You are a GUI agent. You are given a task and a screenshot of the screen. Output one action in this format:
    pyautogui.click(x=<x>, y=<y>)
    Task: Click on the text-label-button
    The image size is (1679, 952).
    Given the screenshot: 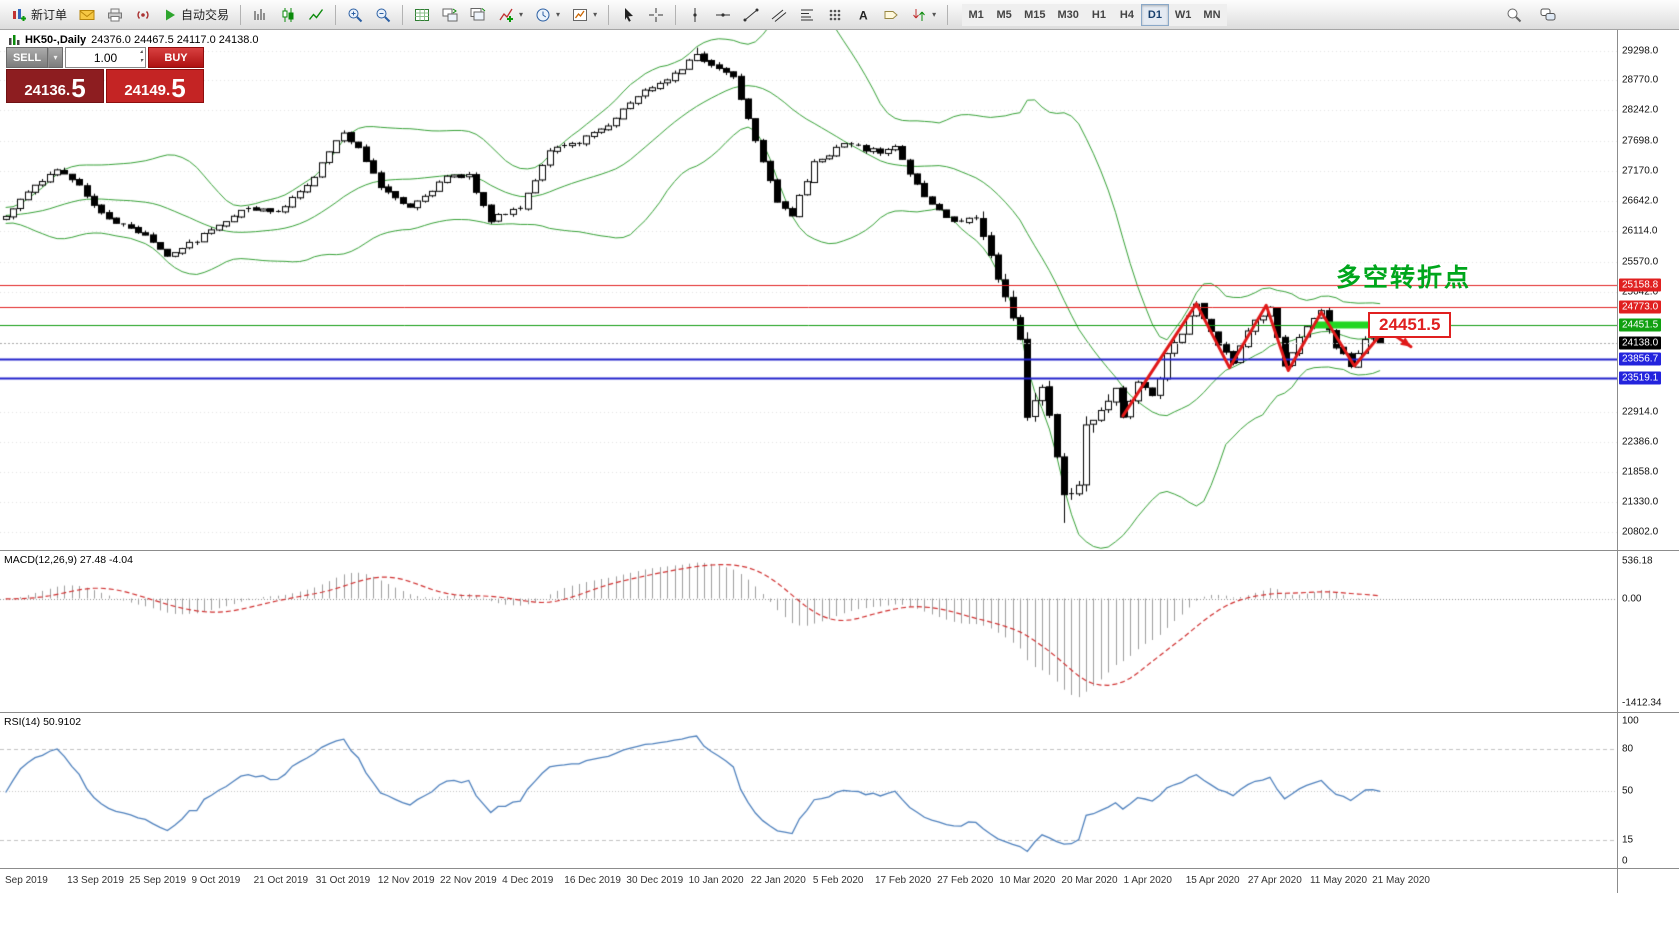 What is the action you would take?
    pyautogui.click(x=891, y=15)
    